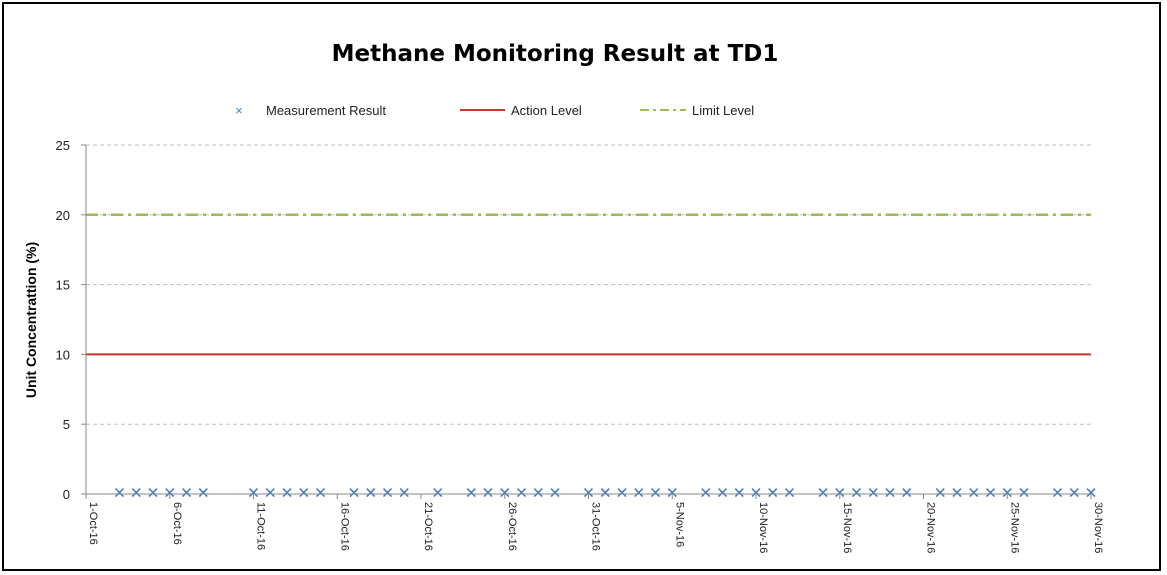 The width and height of the screenshot is (1167, 575). I want to click on y-tick-label: 10, so click(63, 354).